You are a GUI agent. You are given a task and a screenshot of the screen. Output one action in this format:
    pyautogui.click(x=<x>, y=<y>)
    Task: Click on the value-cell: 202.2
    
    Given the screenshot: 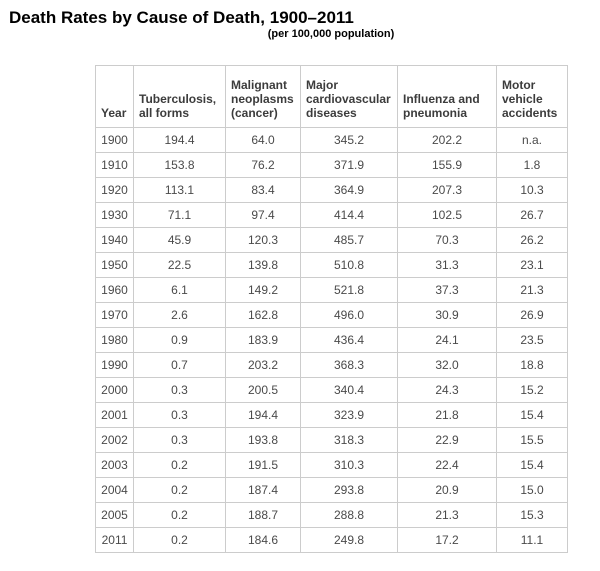 What is the action you would take?
    pyautogui.click(x=447, y=140)
    